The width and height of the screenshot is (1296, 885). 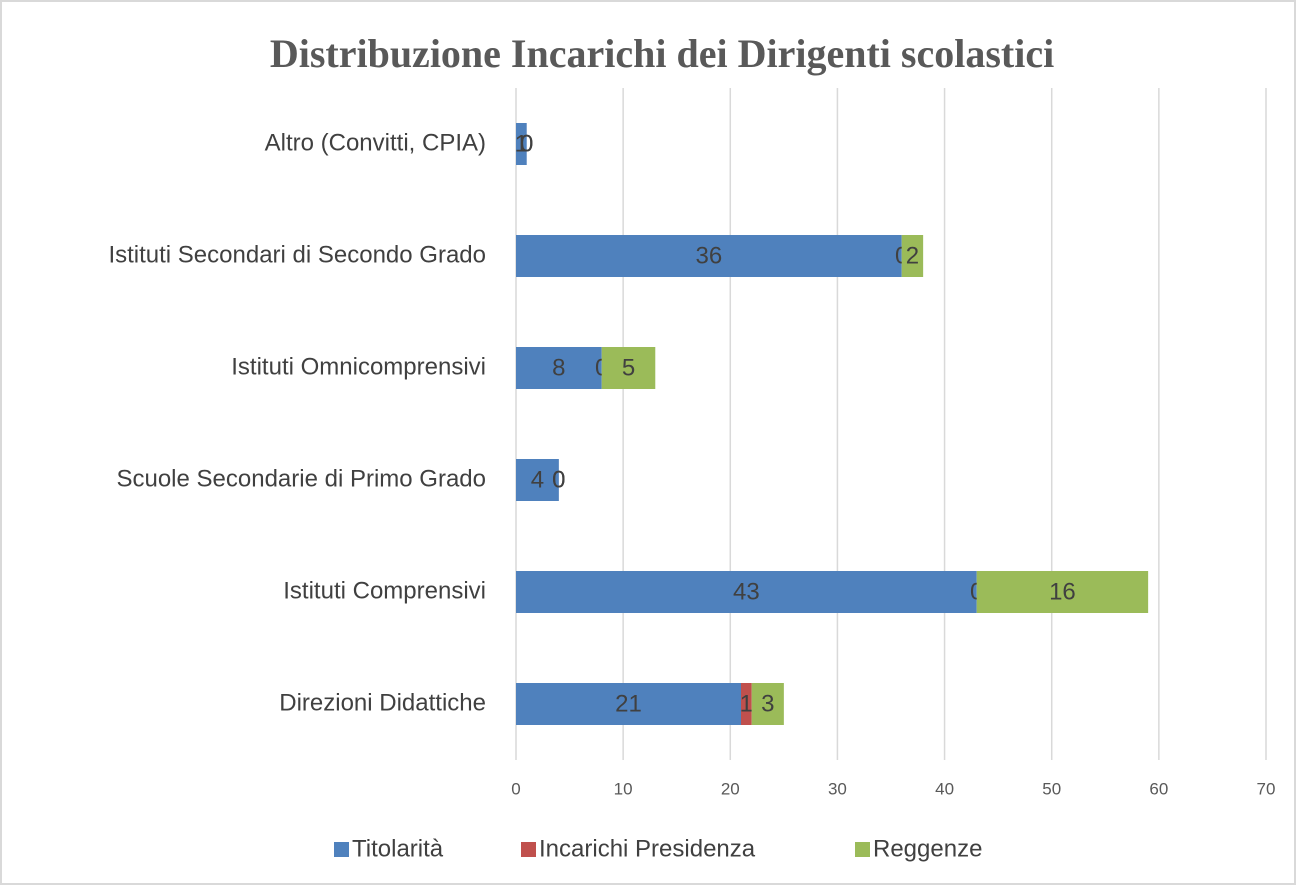 I want to click on y-tick-label: Istituti Secondari di Secondo Grado, so click(x=297, y=254).